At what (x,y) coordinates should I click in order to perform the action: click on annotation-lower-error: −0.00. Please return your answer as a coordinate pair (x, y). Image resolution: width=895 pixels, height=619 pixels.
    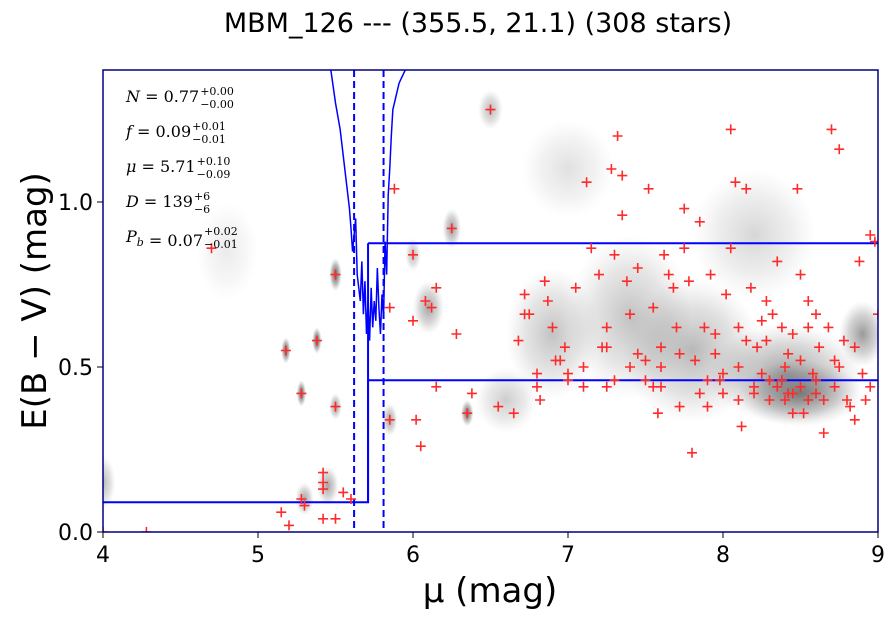
    Looking at the image, I should click on (217, 104).